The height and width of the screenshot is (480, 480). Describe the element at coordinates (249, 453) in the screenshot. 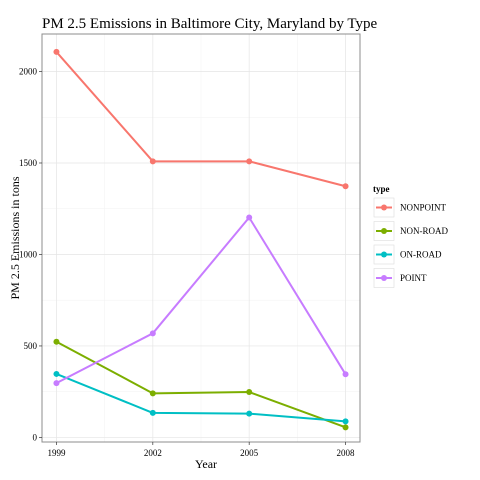

I see `x-tick-label: 2005` at that location.